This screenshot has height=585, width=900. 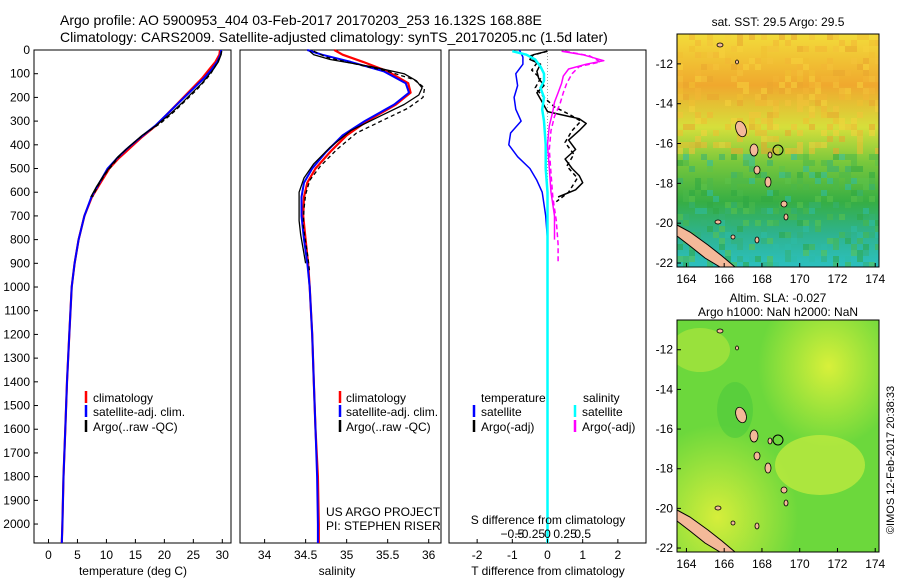 I want to click on temperature-x-ticks: 0 5 10 15 20 25 30, so click(x=137, y=550).